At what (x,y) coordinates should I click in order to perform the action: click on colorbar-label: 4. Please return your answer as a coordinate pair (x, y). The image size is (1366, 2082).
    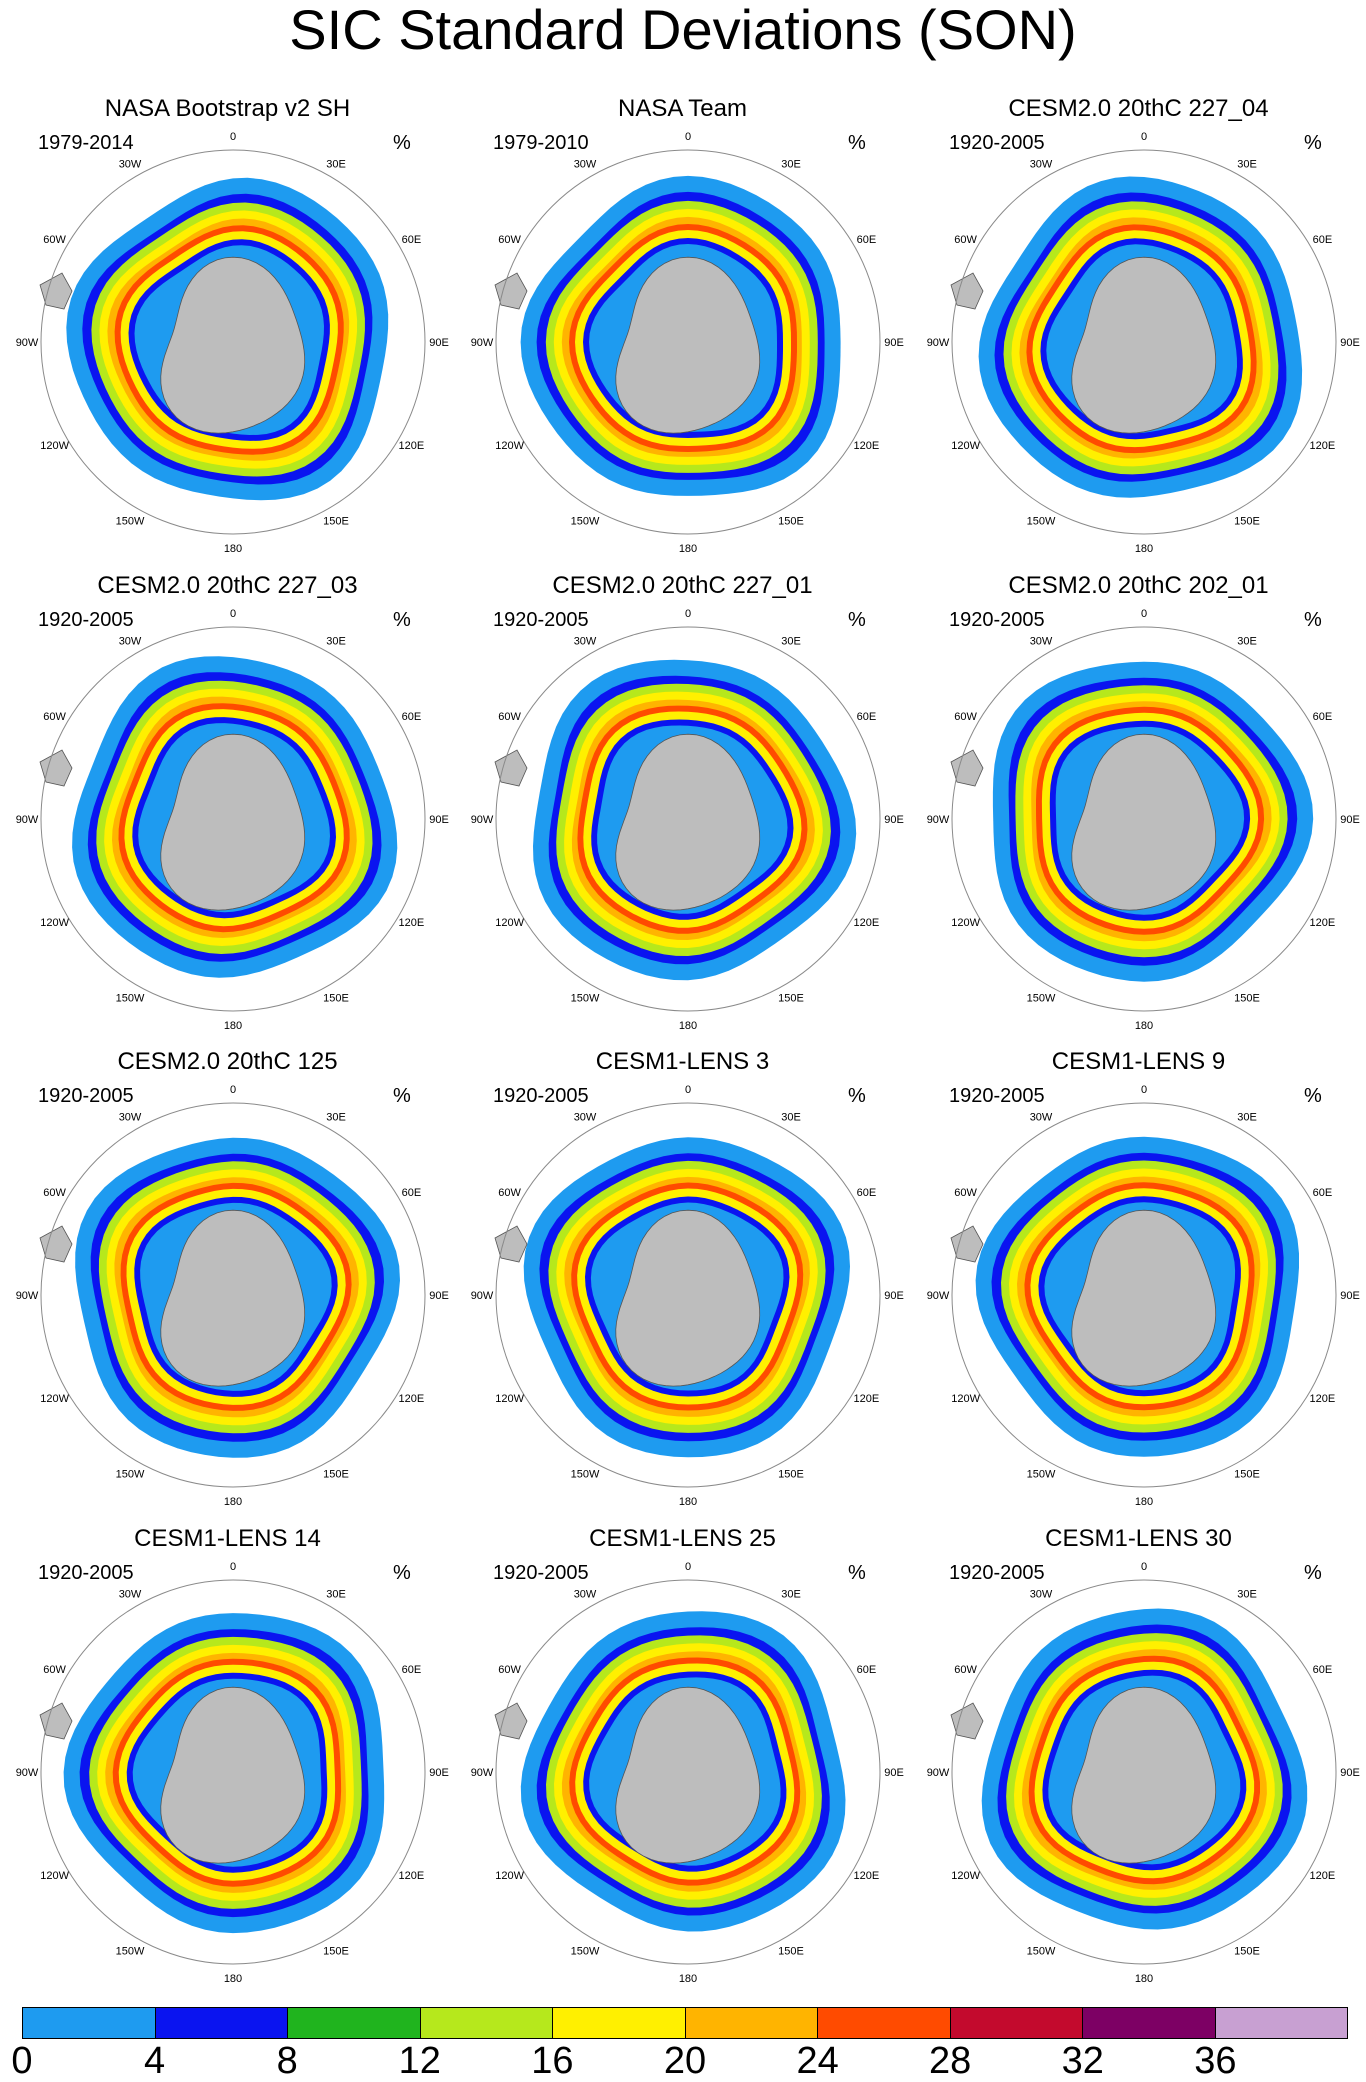
    Looking at the image, I should click on (155, 2061).